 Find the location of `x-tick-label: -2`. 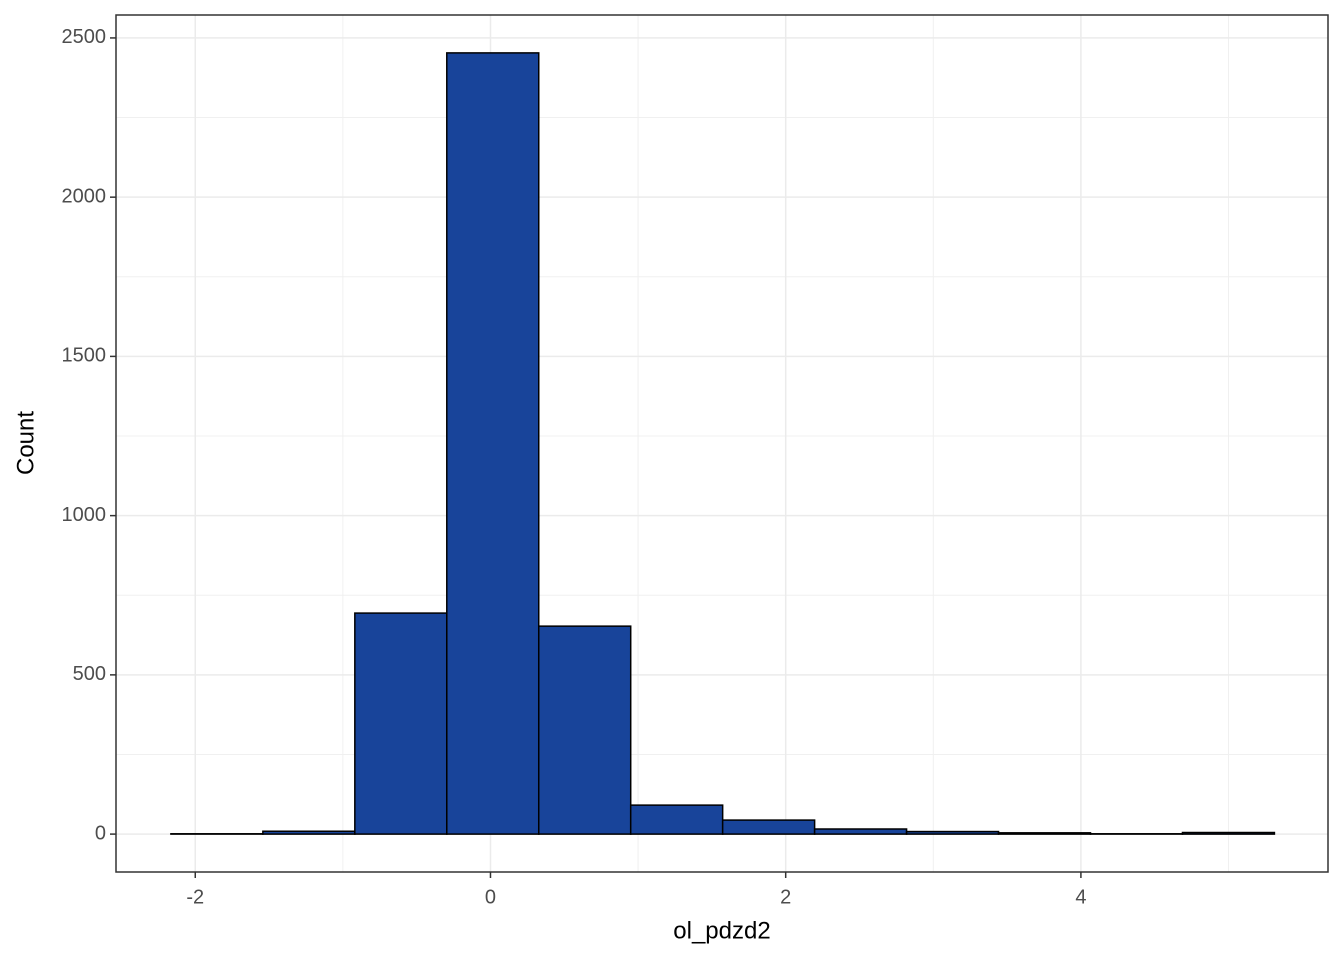

x-tick-label: -2 is located at coordinates (195, 897).